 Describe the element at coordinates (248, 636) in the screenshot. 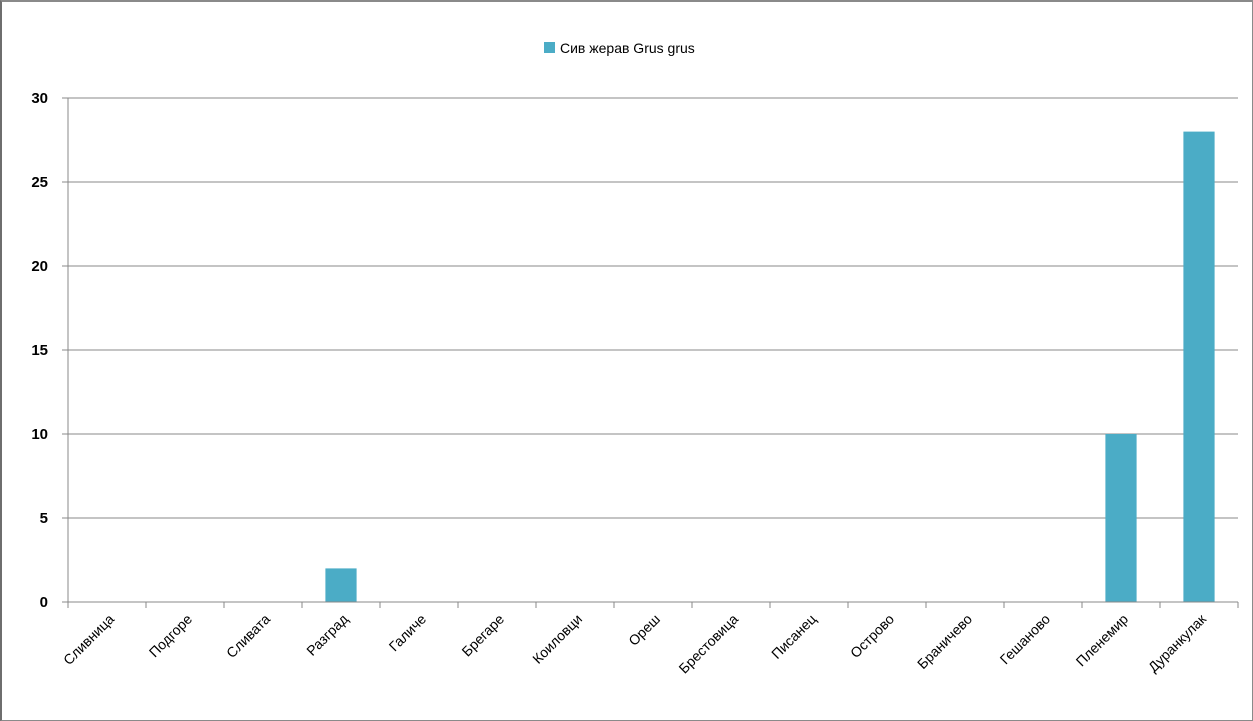

I see `x-tick-label: Сливата` at that location.